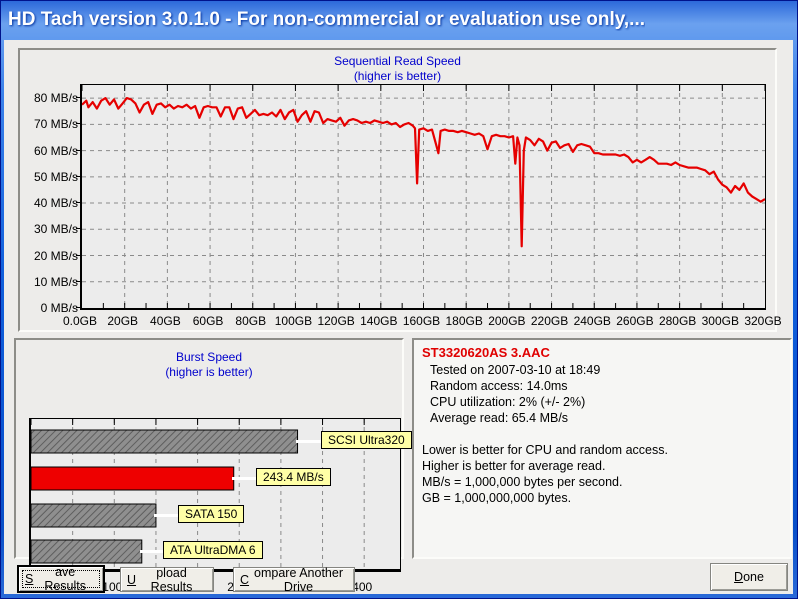 The width and height of the screenshot is (798, 599). Describe the element at coordinates (677, 321) in the screenshot. I see `x-tick-label: 280GB` at that location.